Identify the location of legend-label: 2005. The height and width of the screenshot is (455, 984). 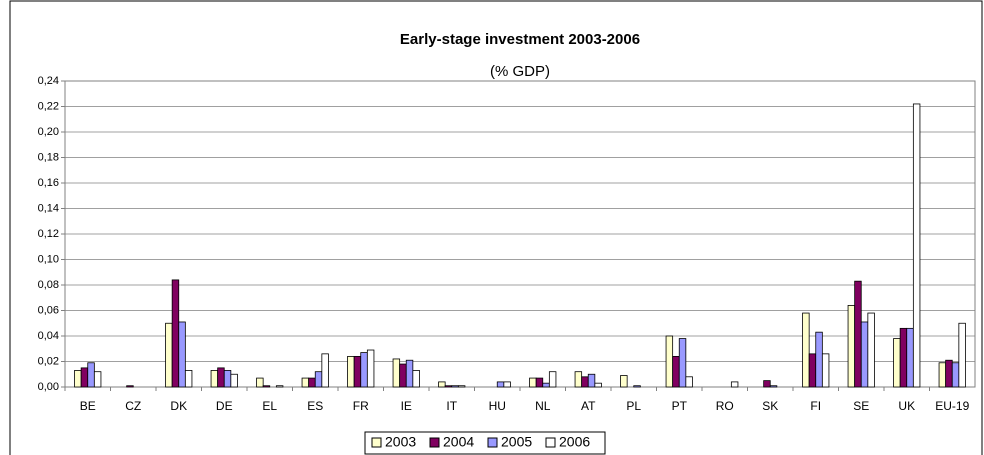
(516, 442).